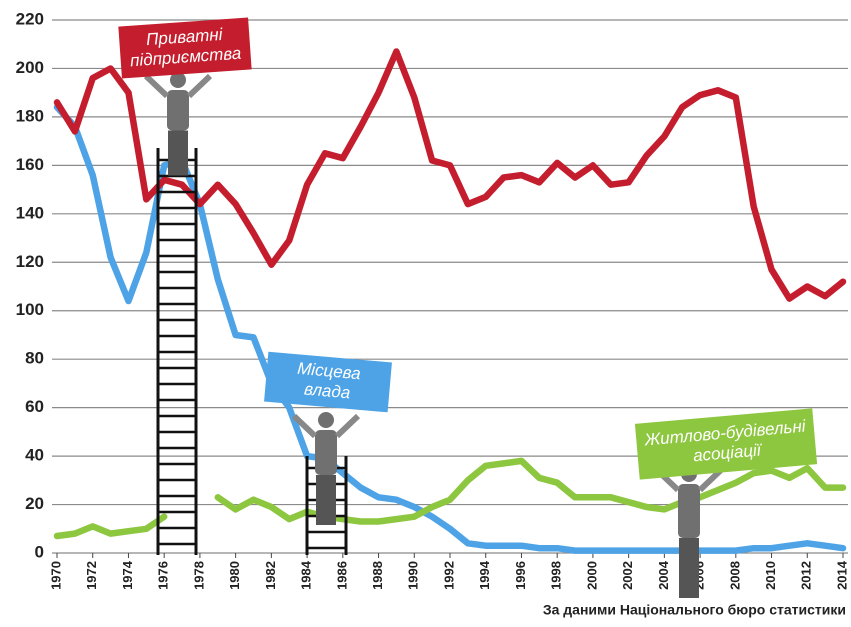 The height and width of the screenshot is (627, 851). I want to click on y-tick-label: 80, so click(34, 358).